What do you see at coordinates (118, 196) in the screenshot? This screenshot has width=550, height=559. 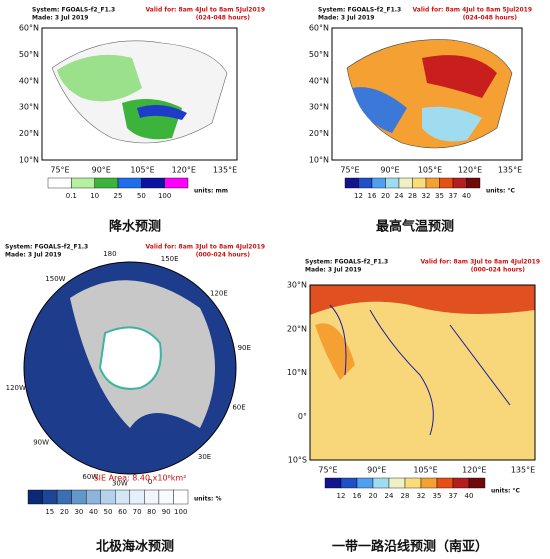 I see `colorbar-label: 25` at bounding box center [118, 196].